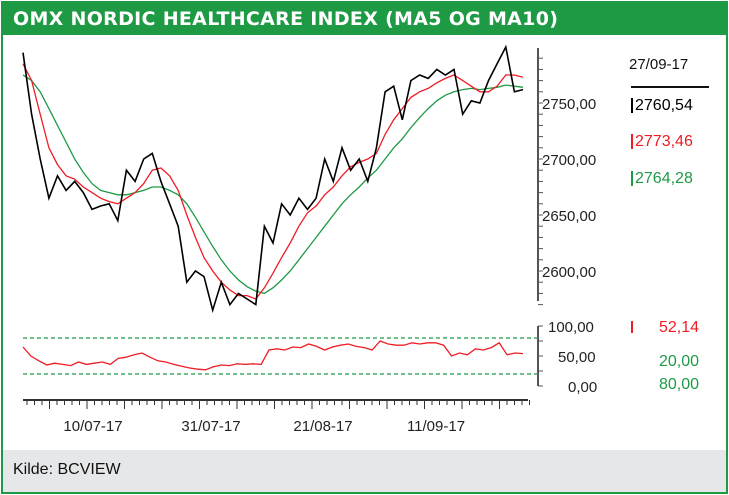  What do you see at coordinates (569, 216) in the screenshot?
I see `price-tick-label: 2650,00` at bounding box center [569, 216].